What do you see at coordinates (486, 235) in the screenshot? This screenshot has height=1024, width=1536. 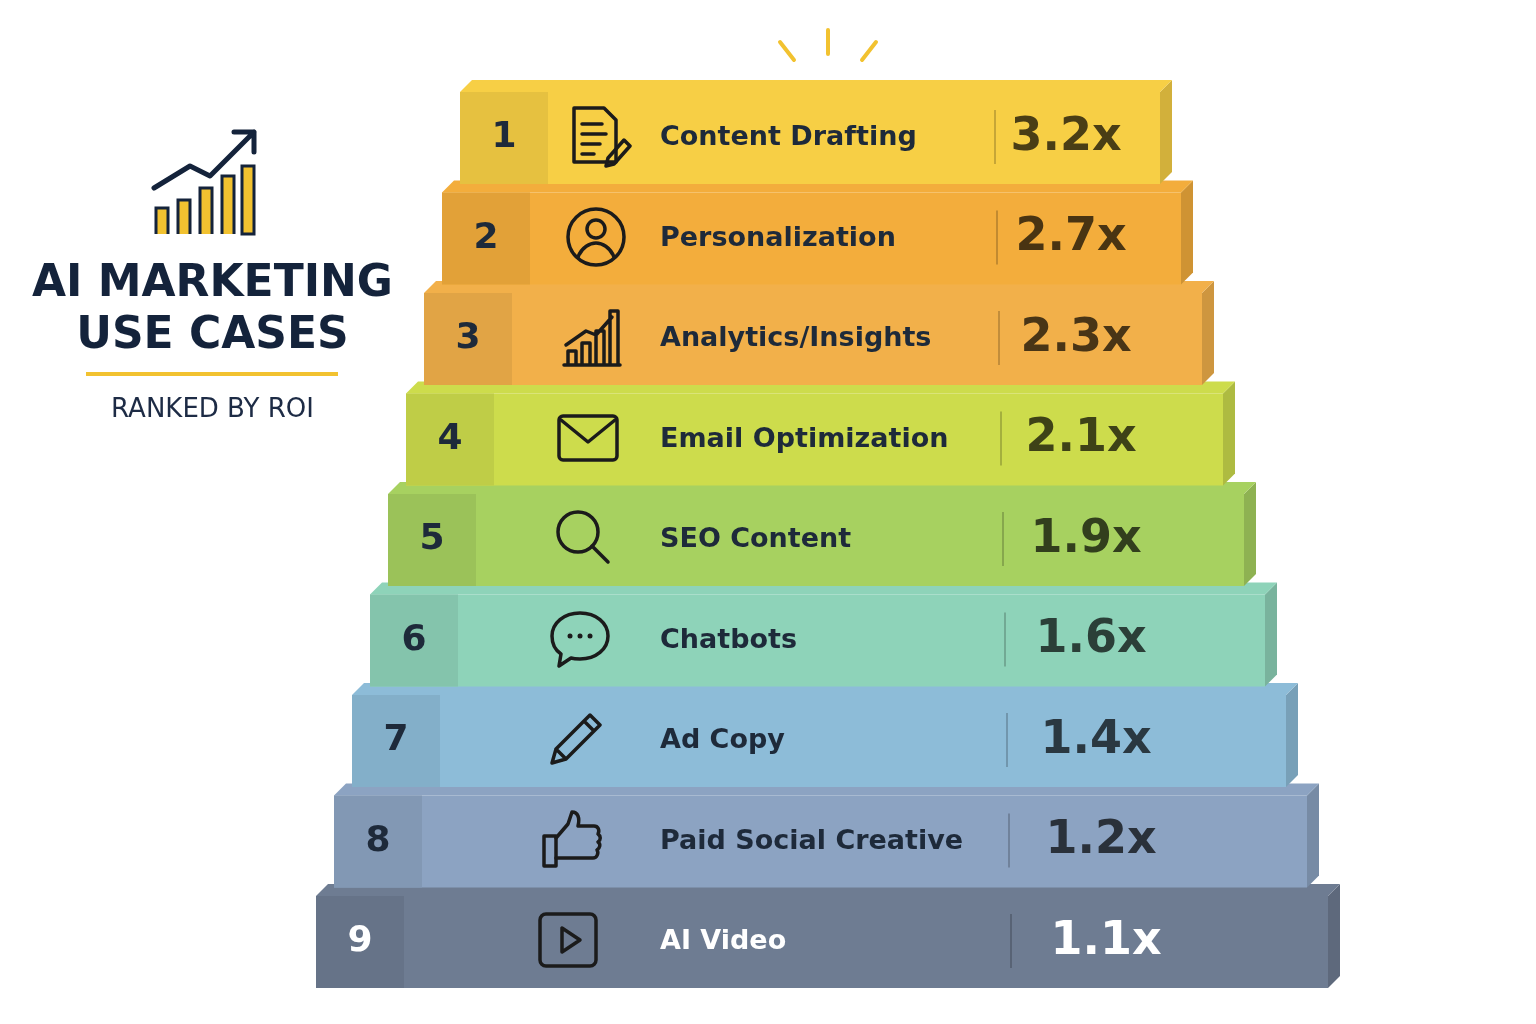 I see `text: 2` at bounding box center [486, 235].